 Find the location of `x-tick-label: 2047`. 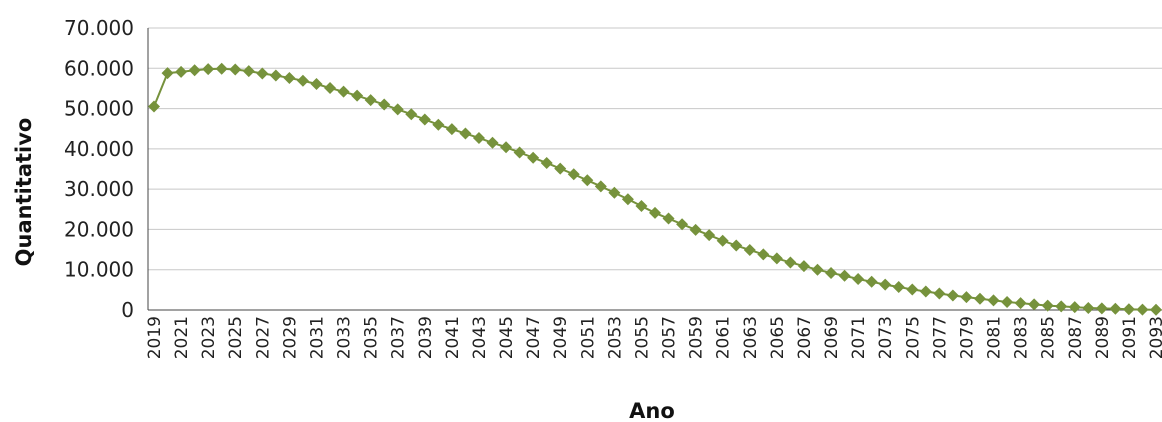

x-tick-label: 2047 is located at coordinates (534, 337).